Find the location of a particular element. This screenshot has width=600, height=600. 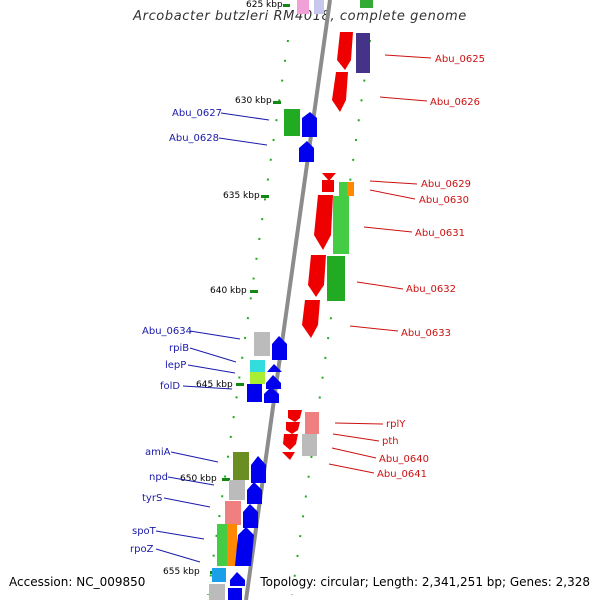

gene-label-abu-0625: Abu_0625 is located at coordinates (460, 59).